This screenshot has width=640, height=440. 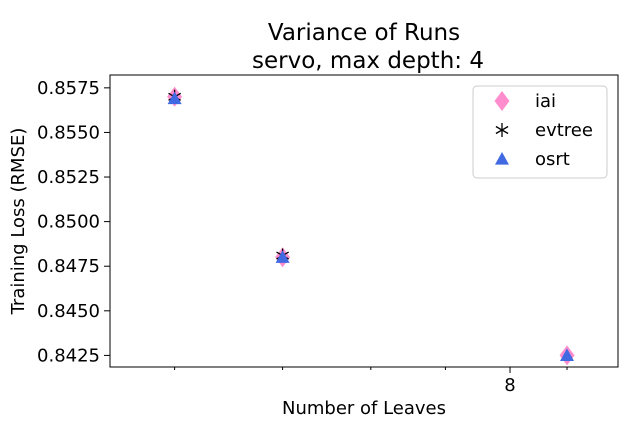 I want to click on x-axis-label: Number of Leaves, so click(x=364, y=408).